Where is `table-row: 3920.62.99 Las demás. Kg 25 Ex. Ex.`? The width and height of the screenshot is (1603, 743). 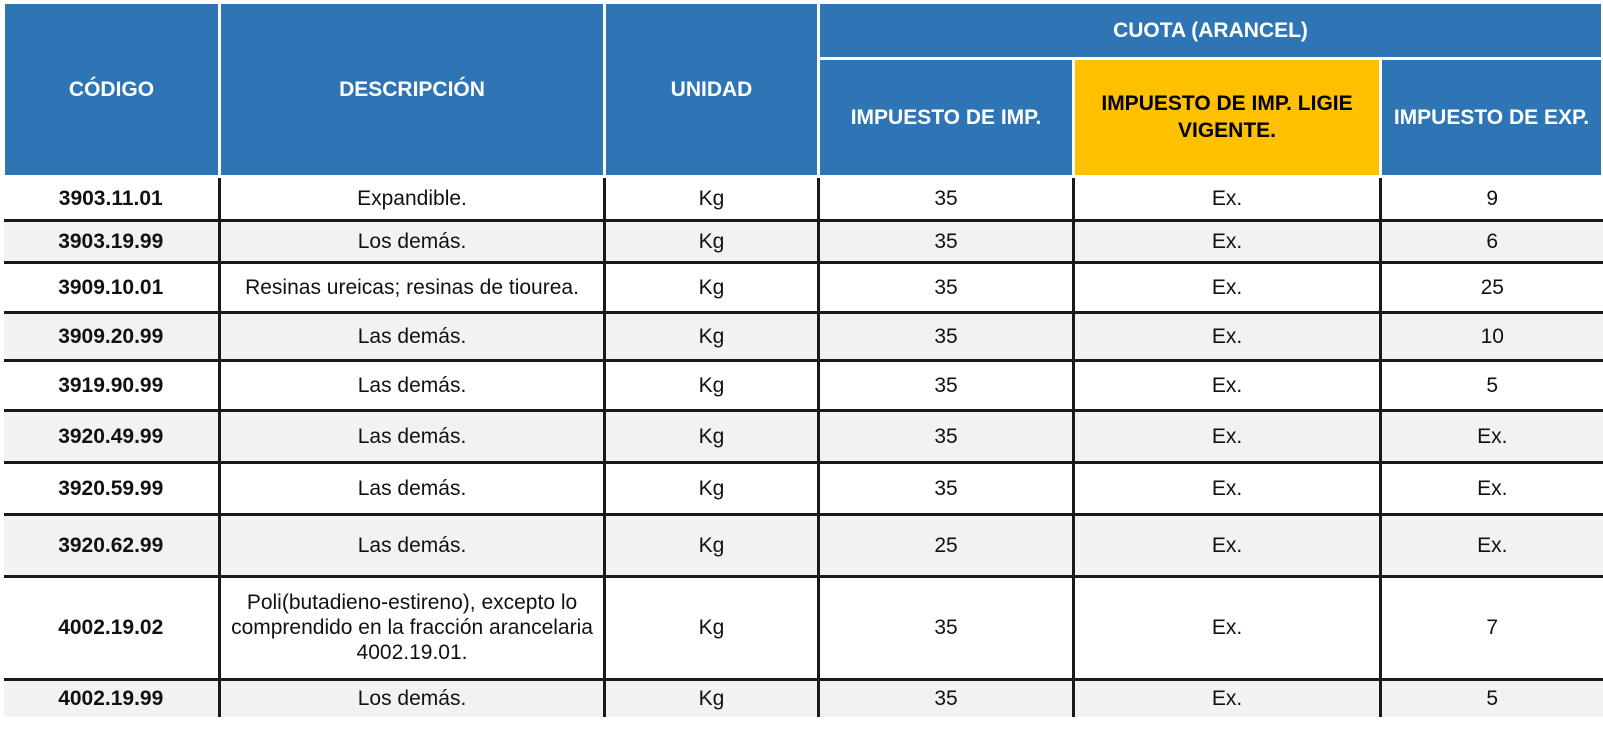
table-row: 3920.62.99 Las demás. Kg 25 Ex. Ex. is located at coordinates (803, 546).